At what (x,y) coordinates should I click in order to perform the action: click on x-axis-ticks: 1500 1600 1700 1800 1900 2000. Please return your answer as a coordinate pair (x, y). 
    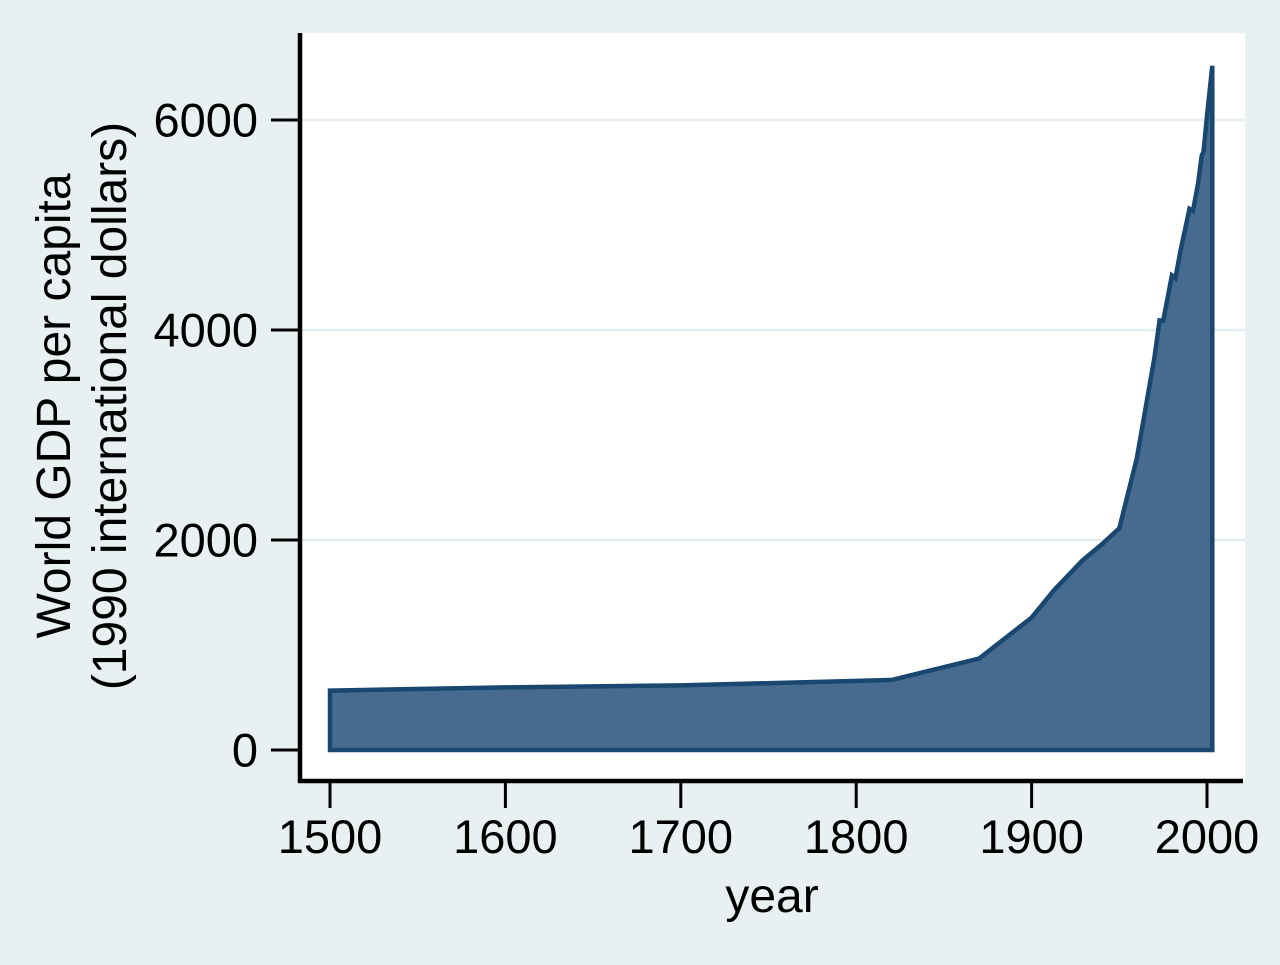
    Looking at the image, I should click on (769, 822).